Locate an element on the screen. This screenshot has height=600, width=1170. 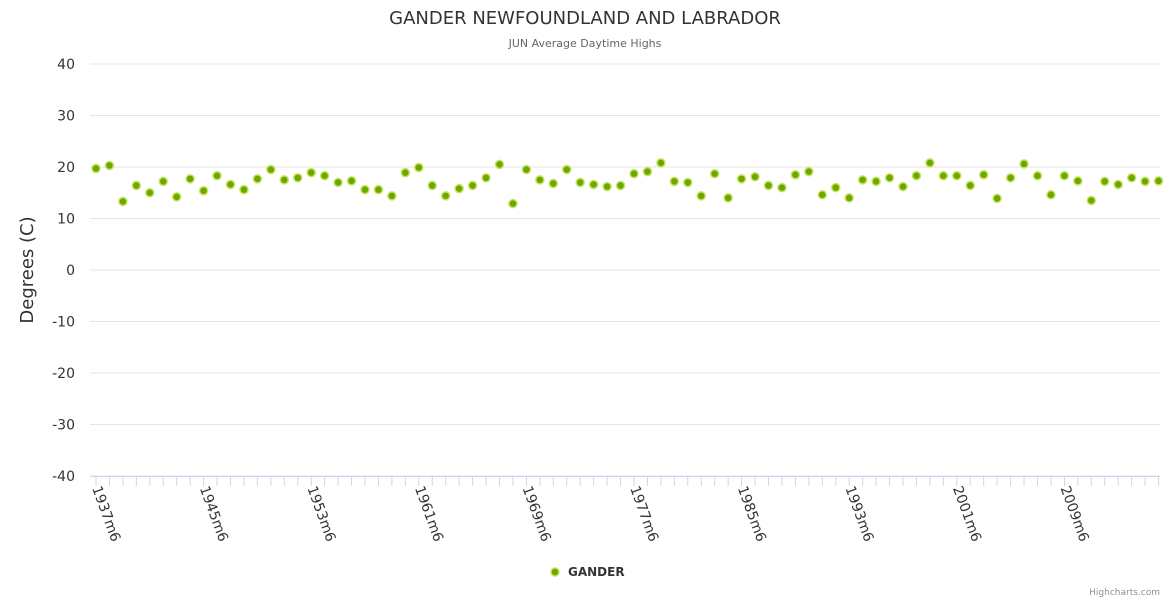
data-point: 1967m6: 20.5 is located at coordinates (499, 164).